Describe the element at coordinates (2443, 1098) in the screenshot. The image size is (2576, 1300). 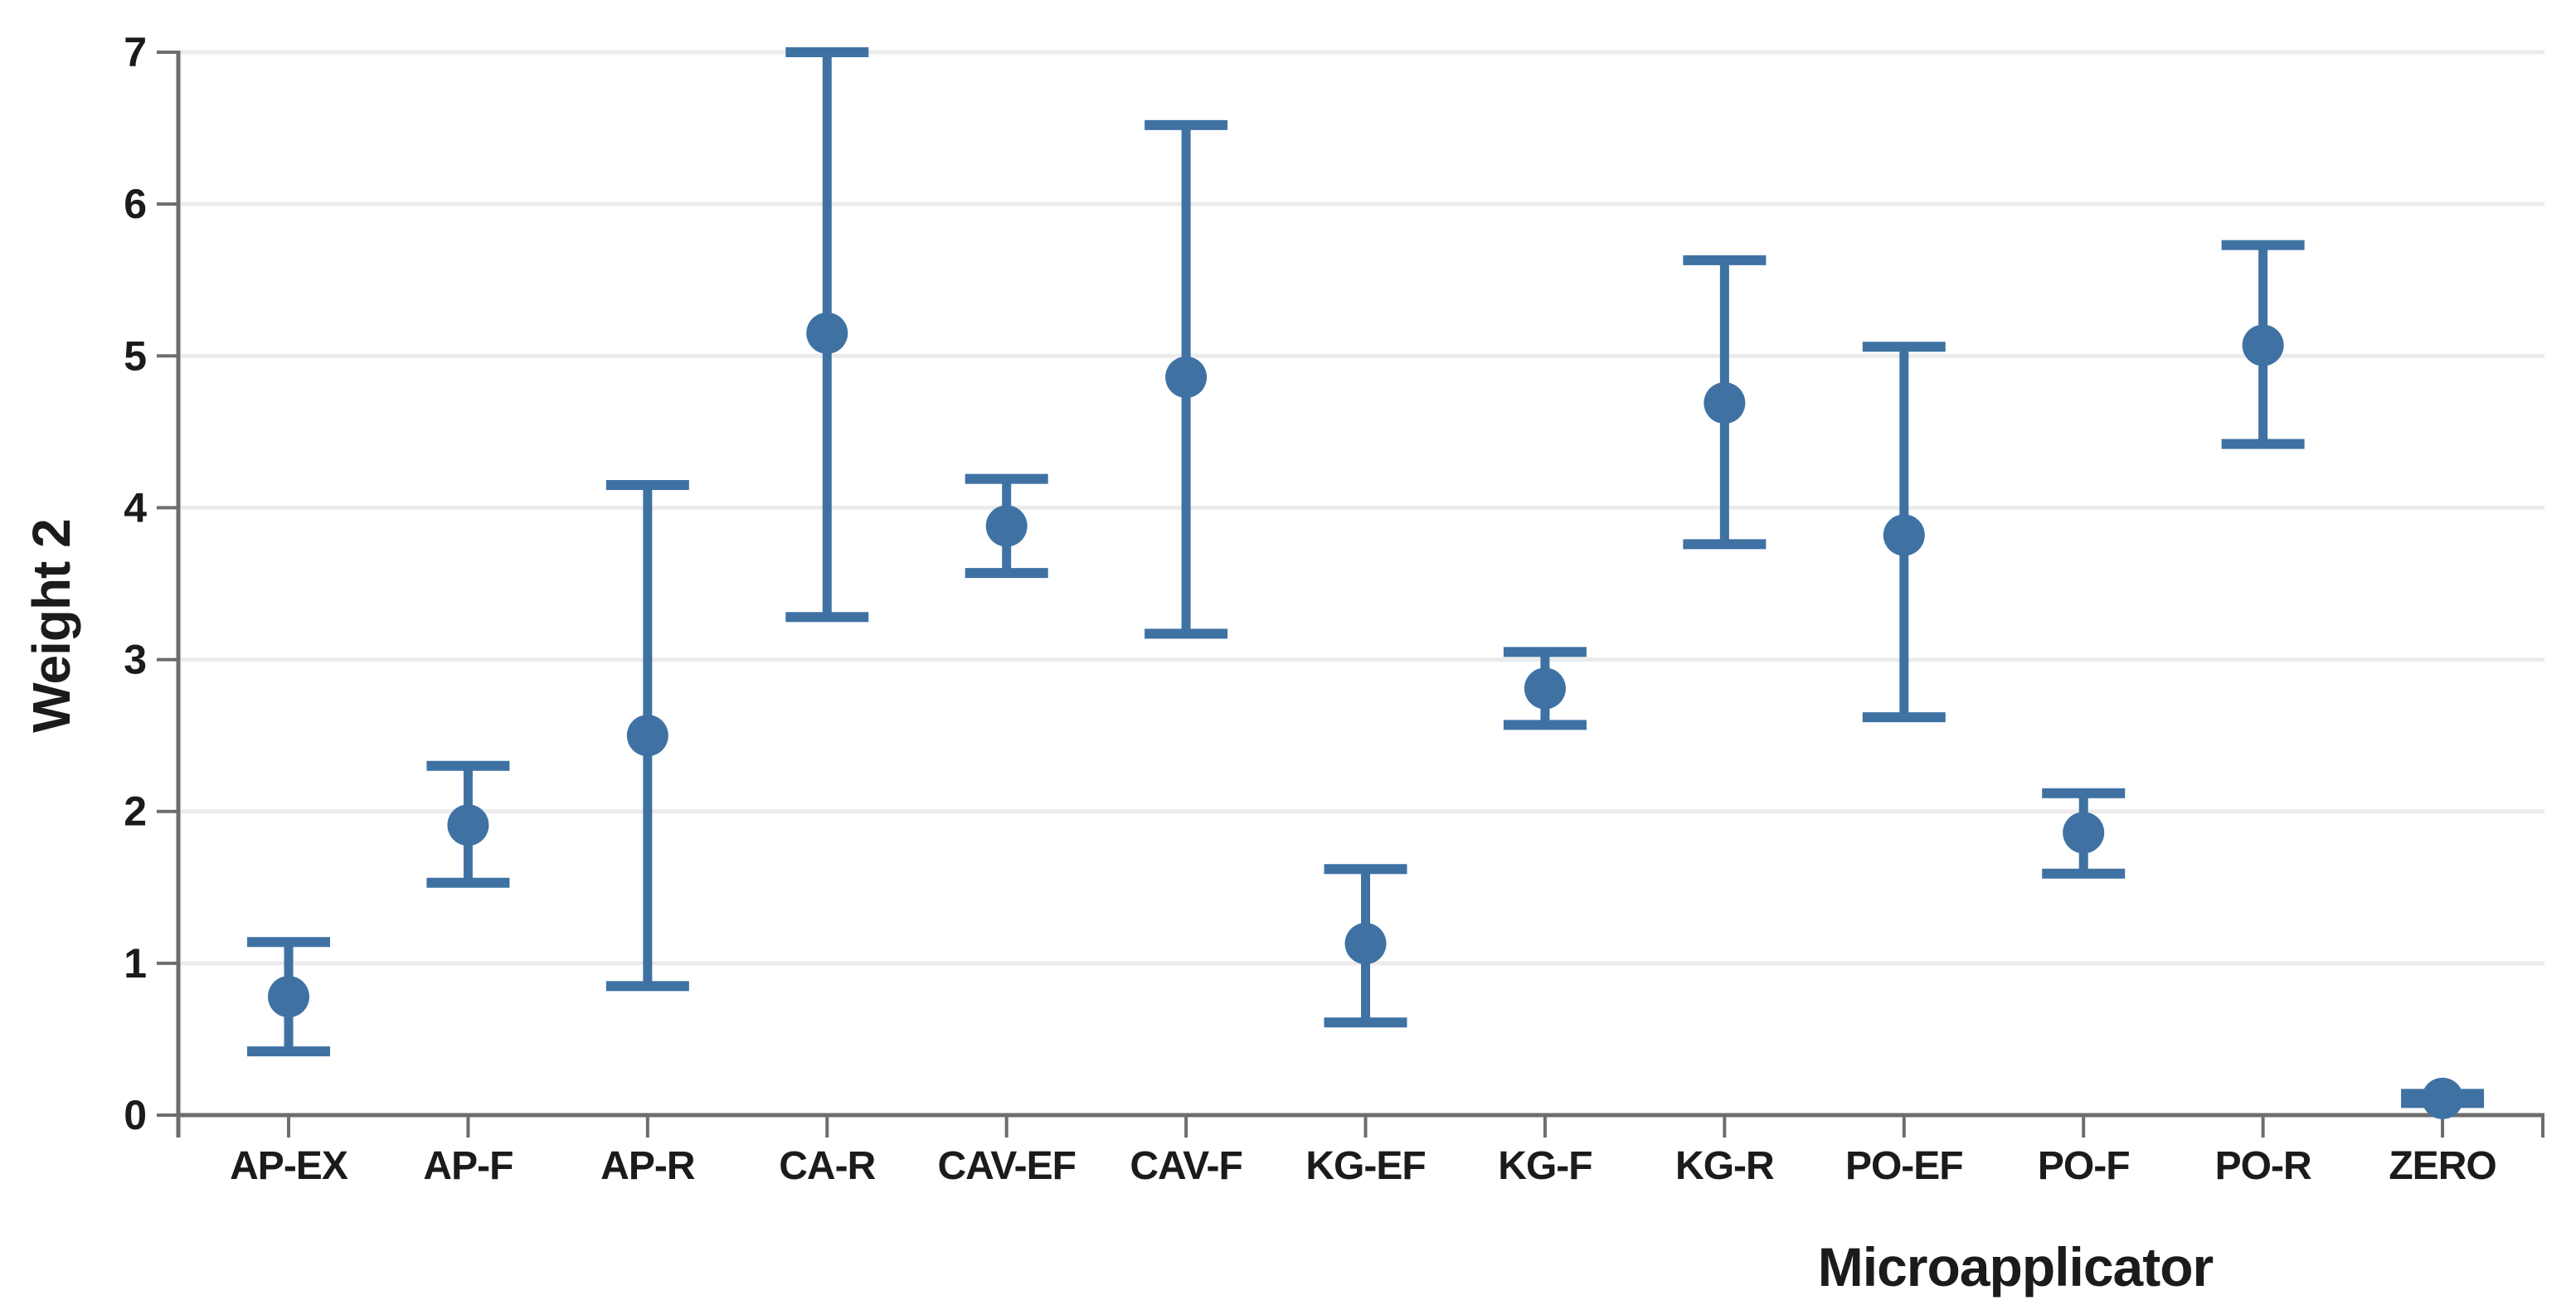
I see `errorbar-zero-mean-dot` at that location.